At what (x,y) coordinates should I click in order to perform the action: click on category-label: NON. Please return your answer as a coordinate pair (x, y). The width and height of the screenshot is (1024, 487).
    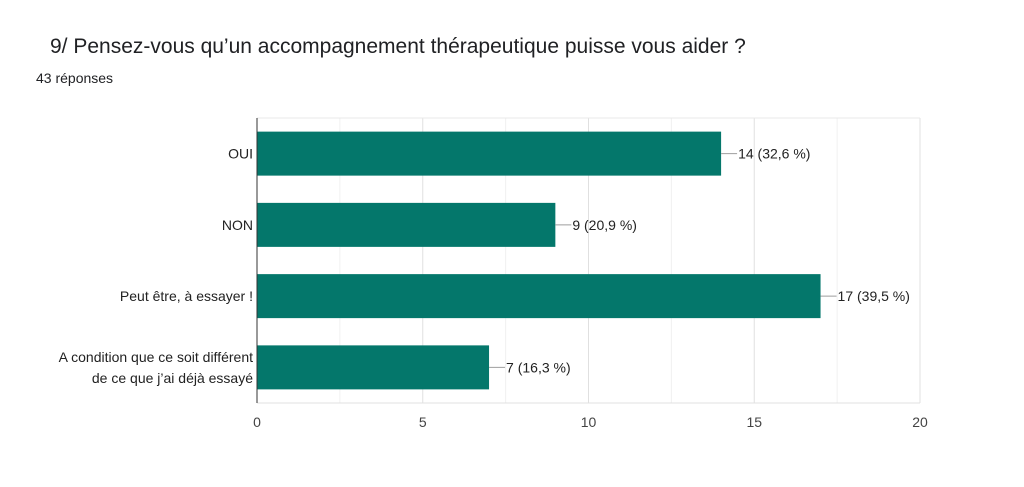
    Looking at the image, I should click on (237, 225).